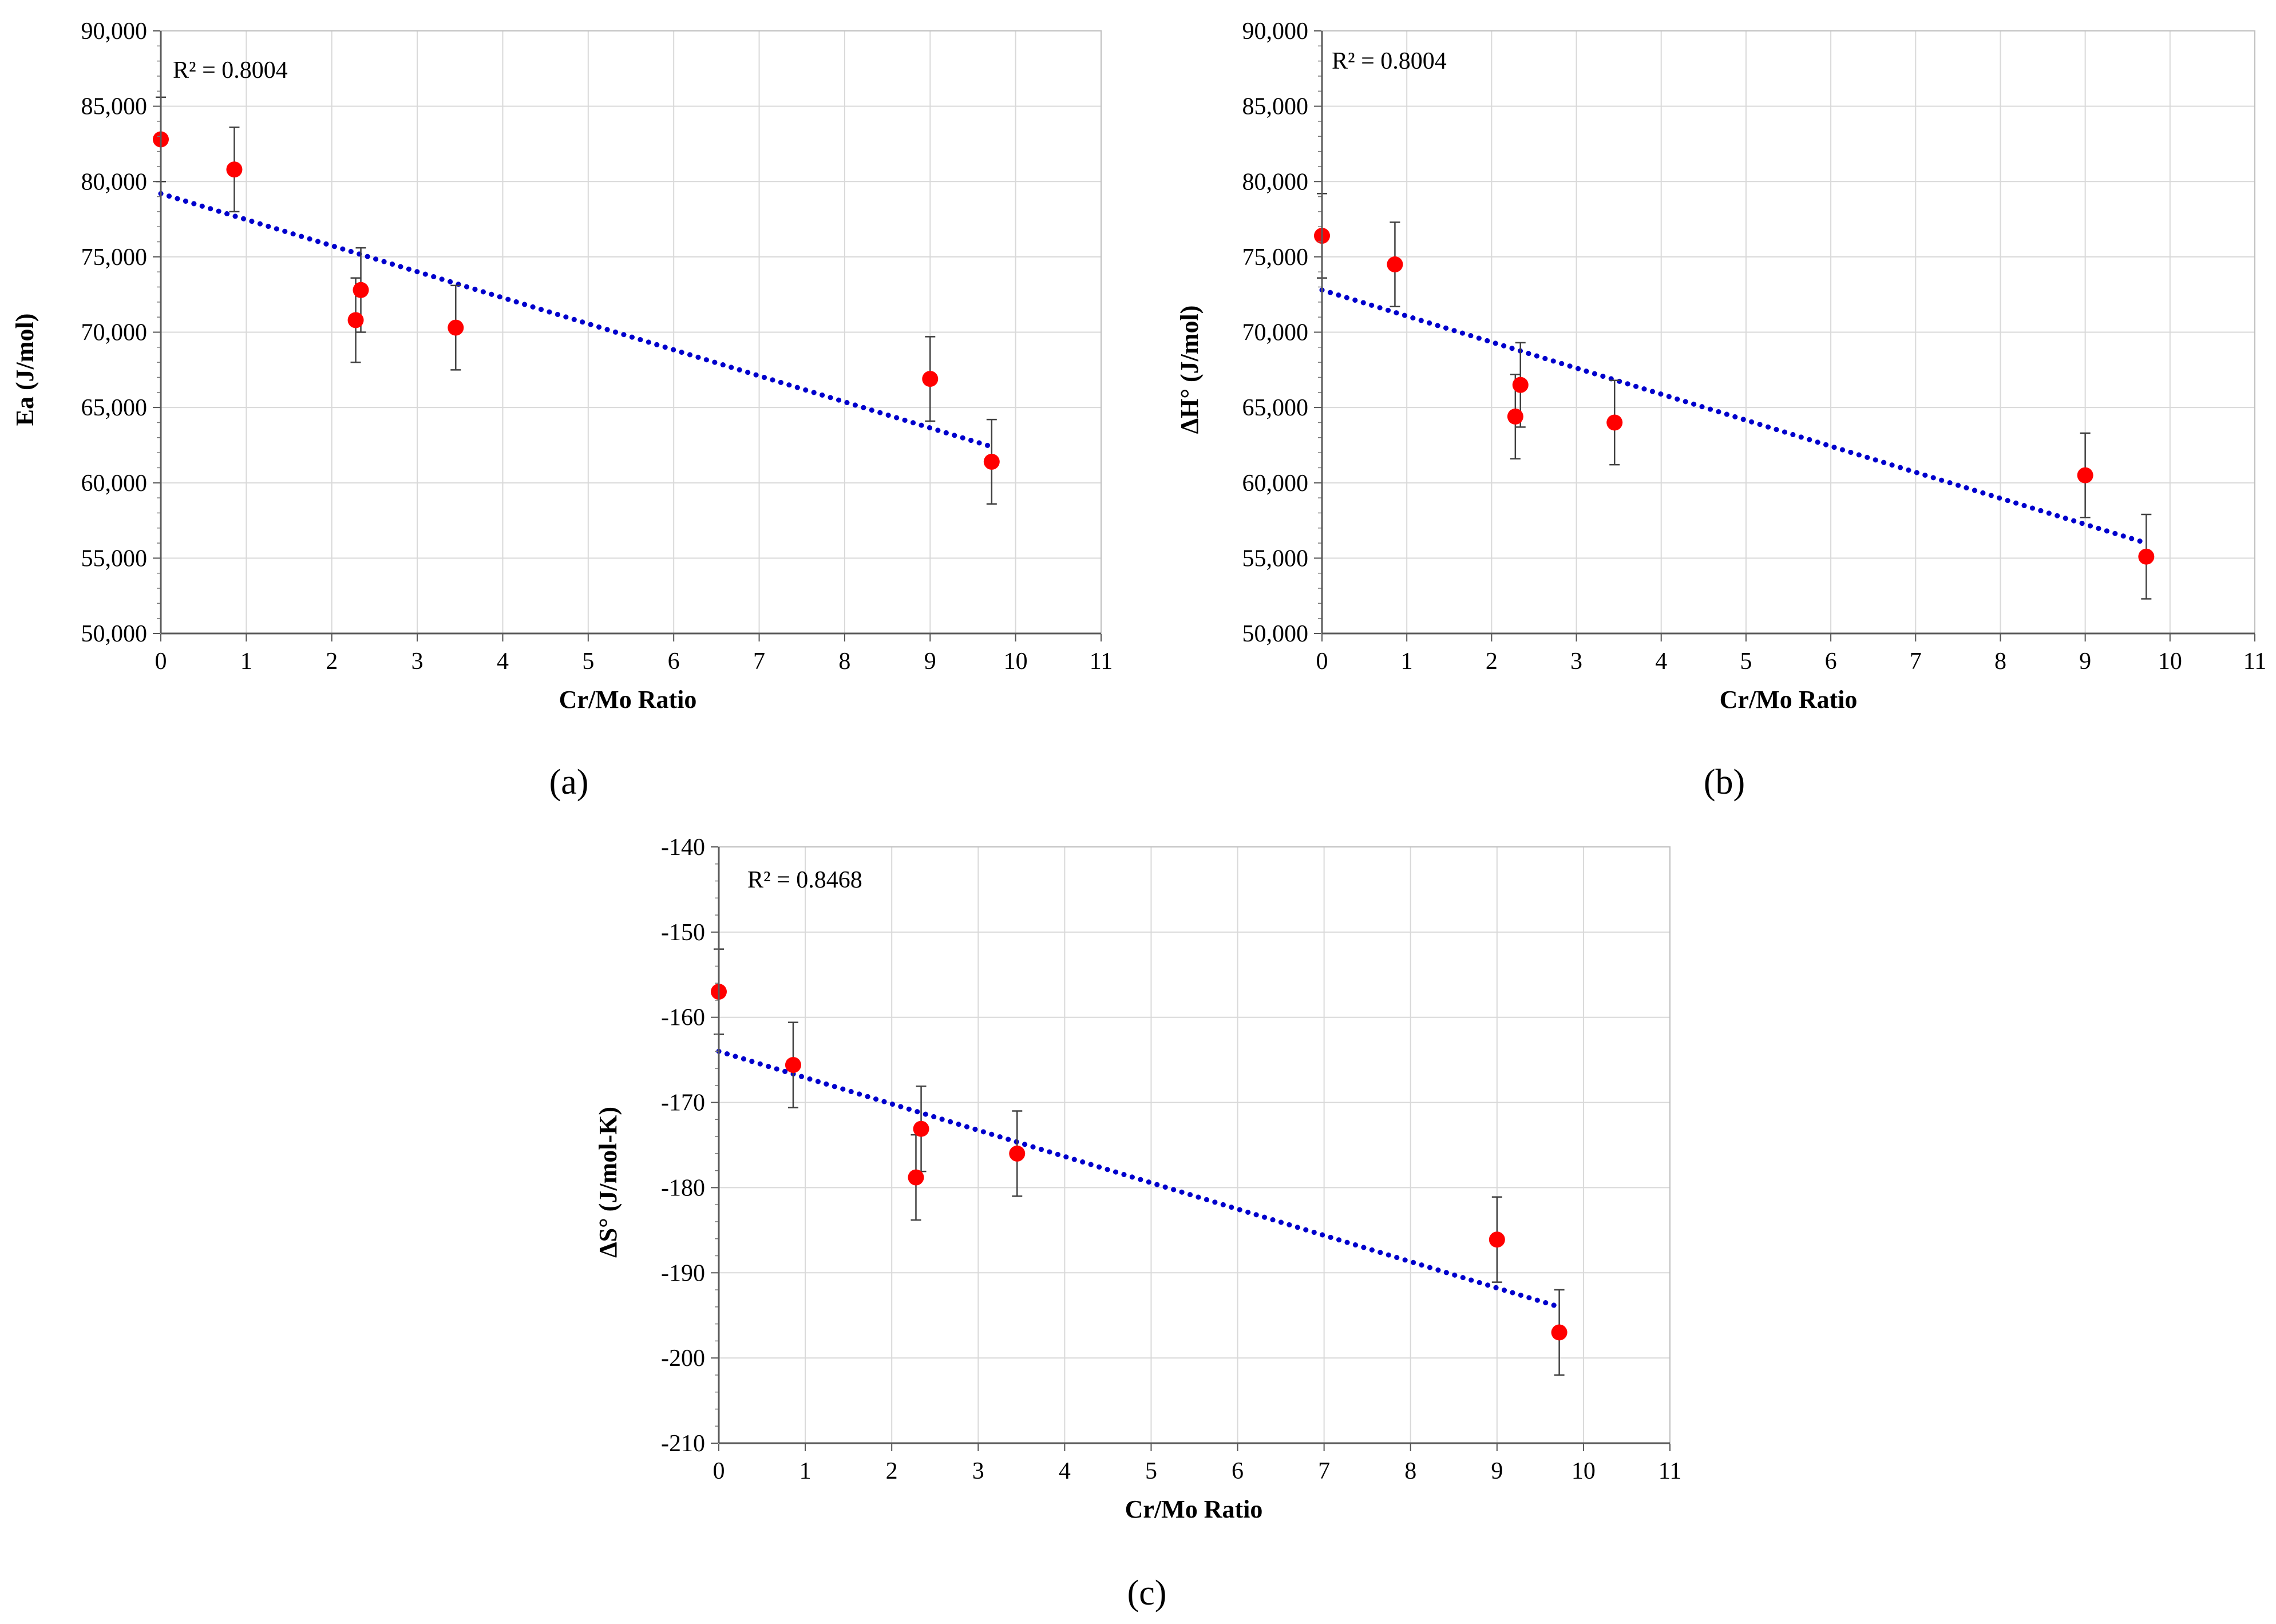 The width and height of the screenshot is (2276, 1624). What do you see at coordinates (930, 661) in the screenshot?
I see `x-tick-label-a: 9` at bounding box center [930, 661].